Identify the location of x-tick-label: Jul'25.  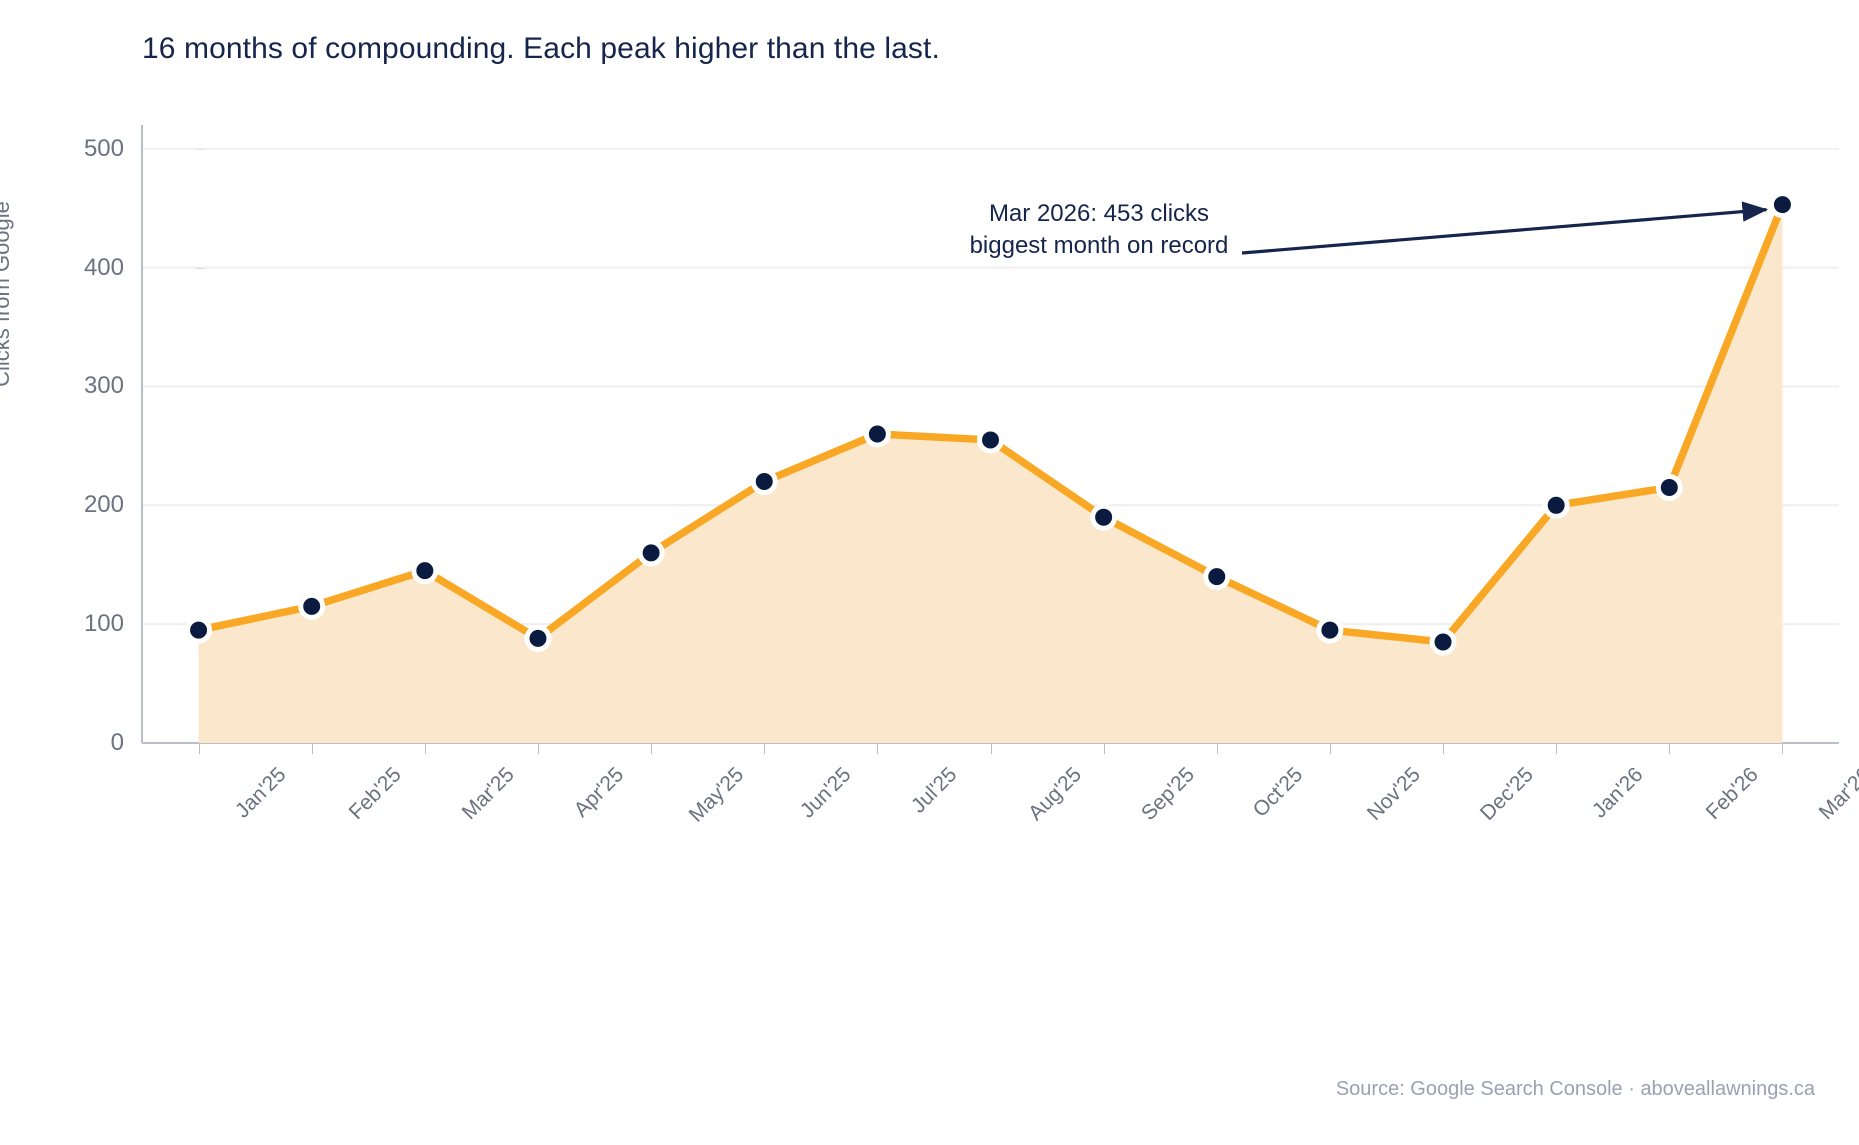
(934, 790).